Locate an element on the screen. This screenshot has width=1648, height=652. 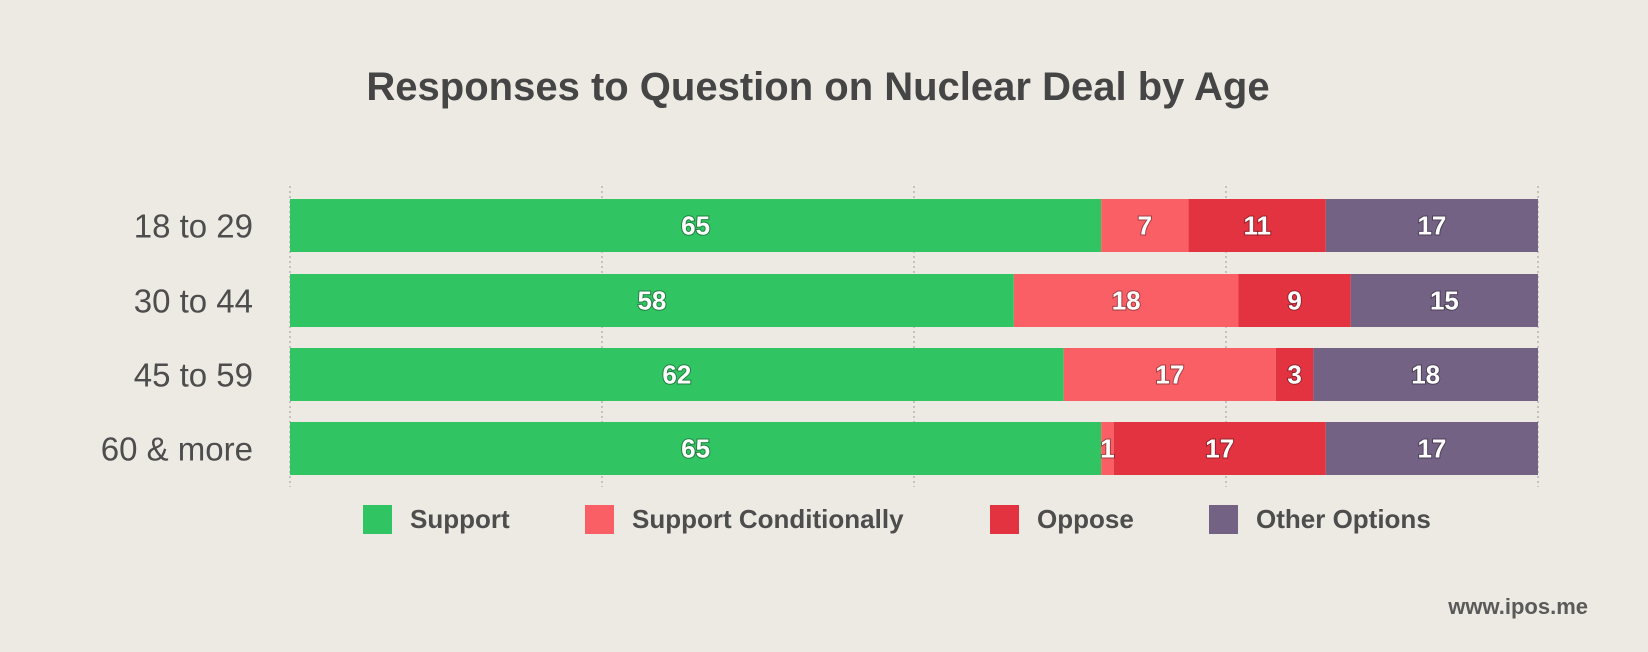
data-label: 58 is located at coordinates (651, 301).